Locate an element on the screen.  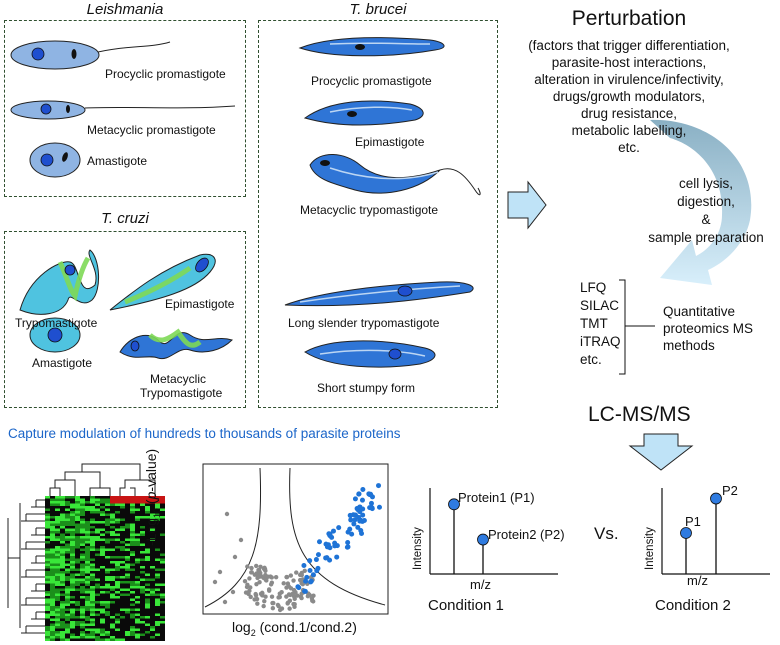
tbrucei-stage-label: Epimastigote is located at coordinates (390, 142).